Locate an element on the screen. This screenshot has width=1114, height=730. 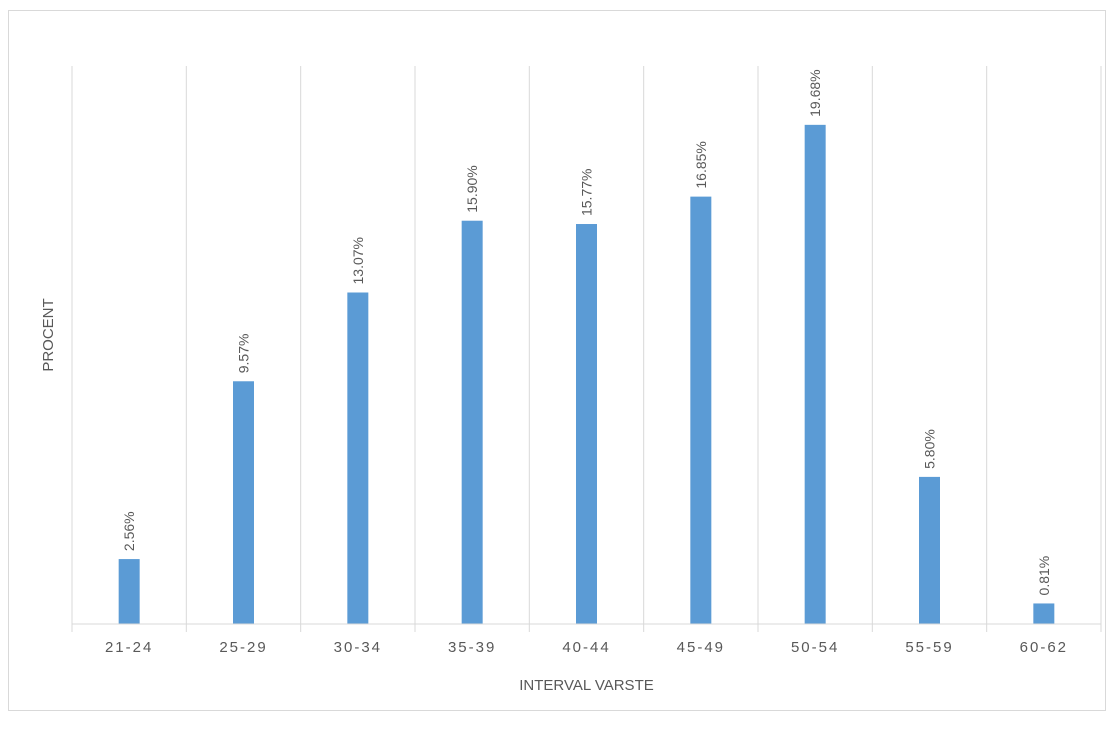
data-label: 13.07% is located at coordinates (358, 260).